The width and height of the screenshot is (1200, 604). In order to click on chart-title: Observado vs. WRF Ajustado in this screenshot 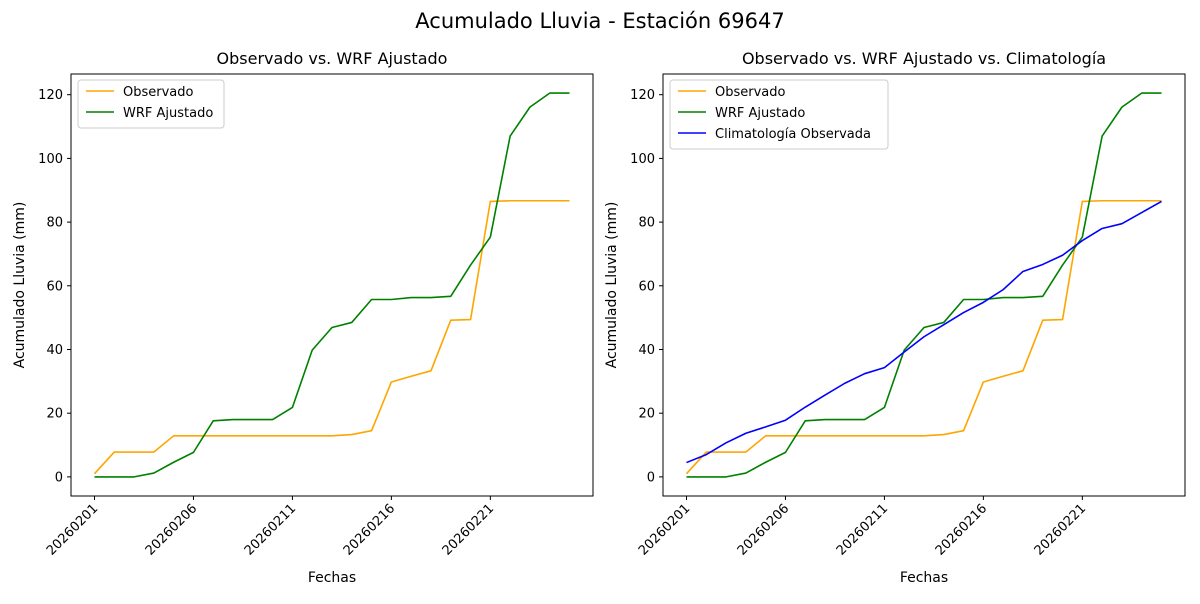, I will do `click(332, 58)`.